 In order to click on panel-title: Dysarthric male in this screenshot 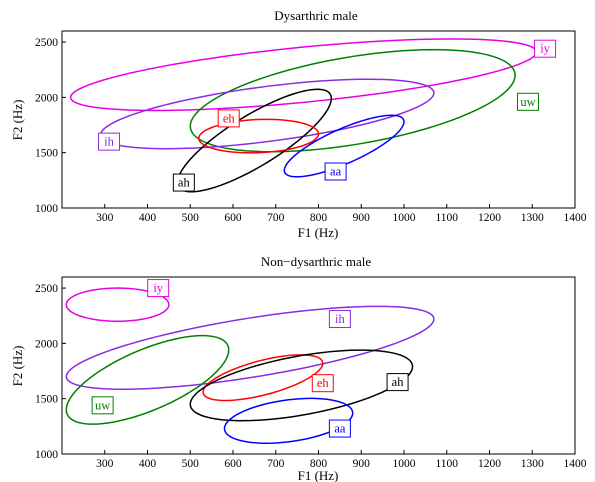, I will do `click(316, 15)`.